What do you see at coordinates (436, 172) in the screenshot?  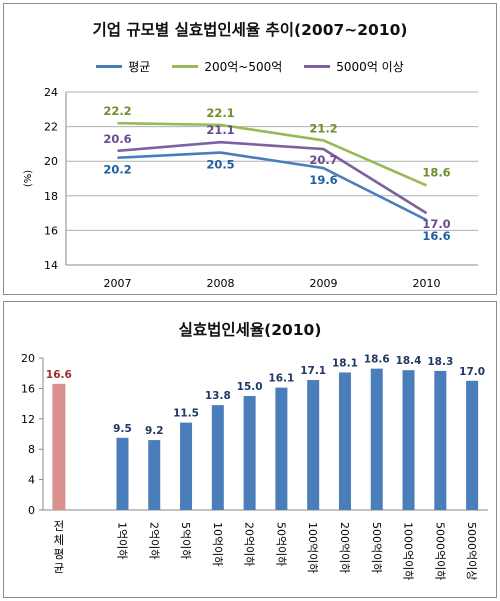 I see `data-label-mid: 18.6` at bounding box center [436, 172].